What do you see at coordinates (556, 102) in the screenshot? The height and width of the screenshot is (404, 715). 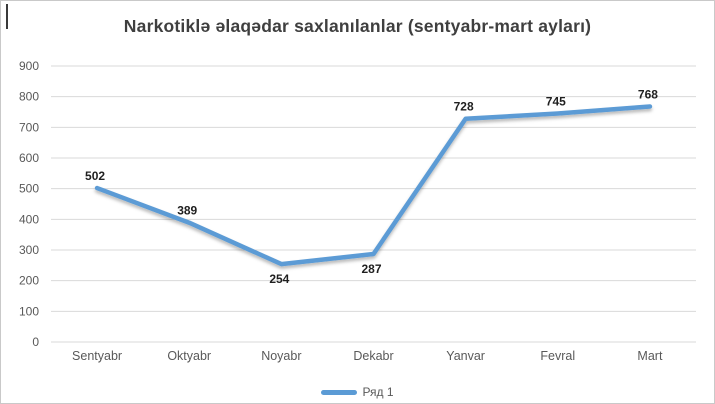 I see `data-label: 745` at bounding box center [556, 102].